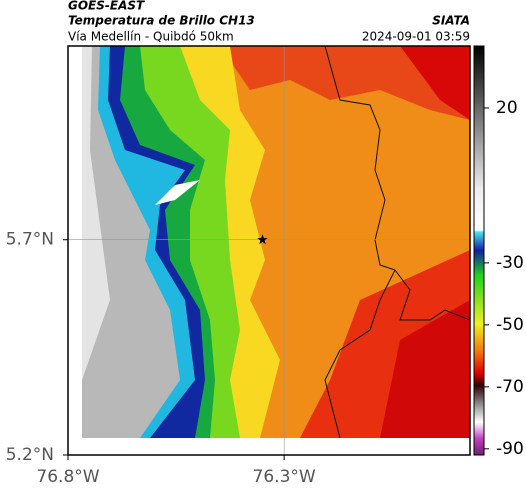 The image size is (526, 495). I want to click on datetime: 2024-09-01 03:59, so click(416, 37).